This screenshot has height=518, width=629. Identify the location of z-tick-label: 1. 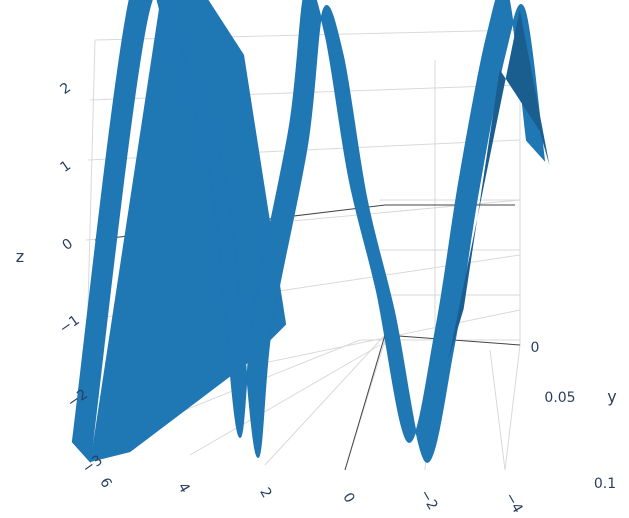
(65, 167).